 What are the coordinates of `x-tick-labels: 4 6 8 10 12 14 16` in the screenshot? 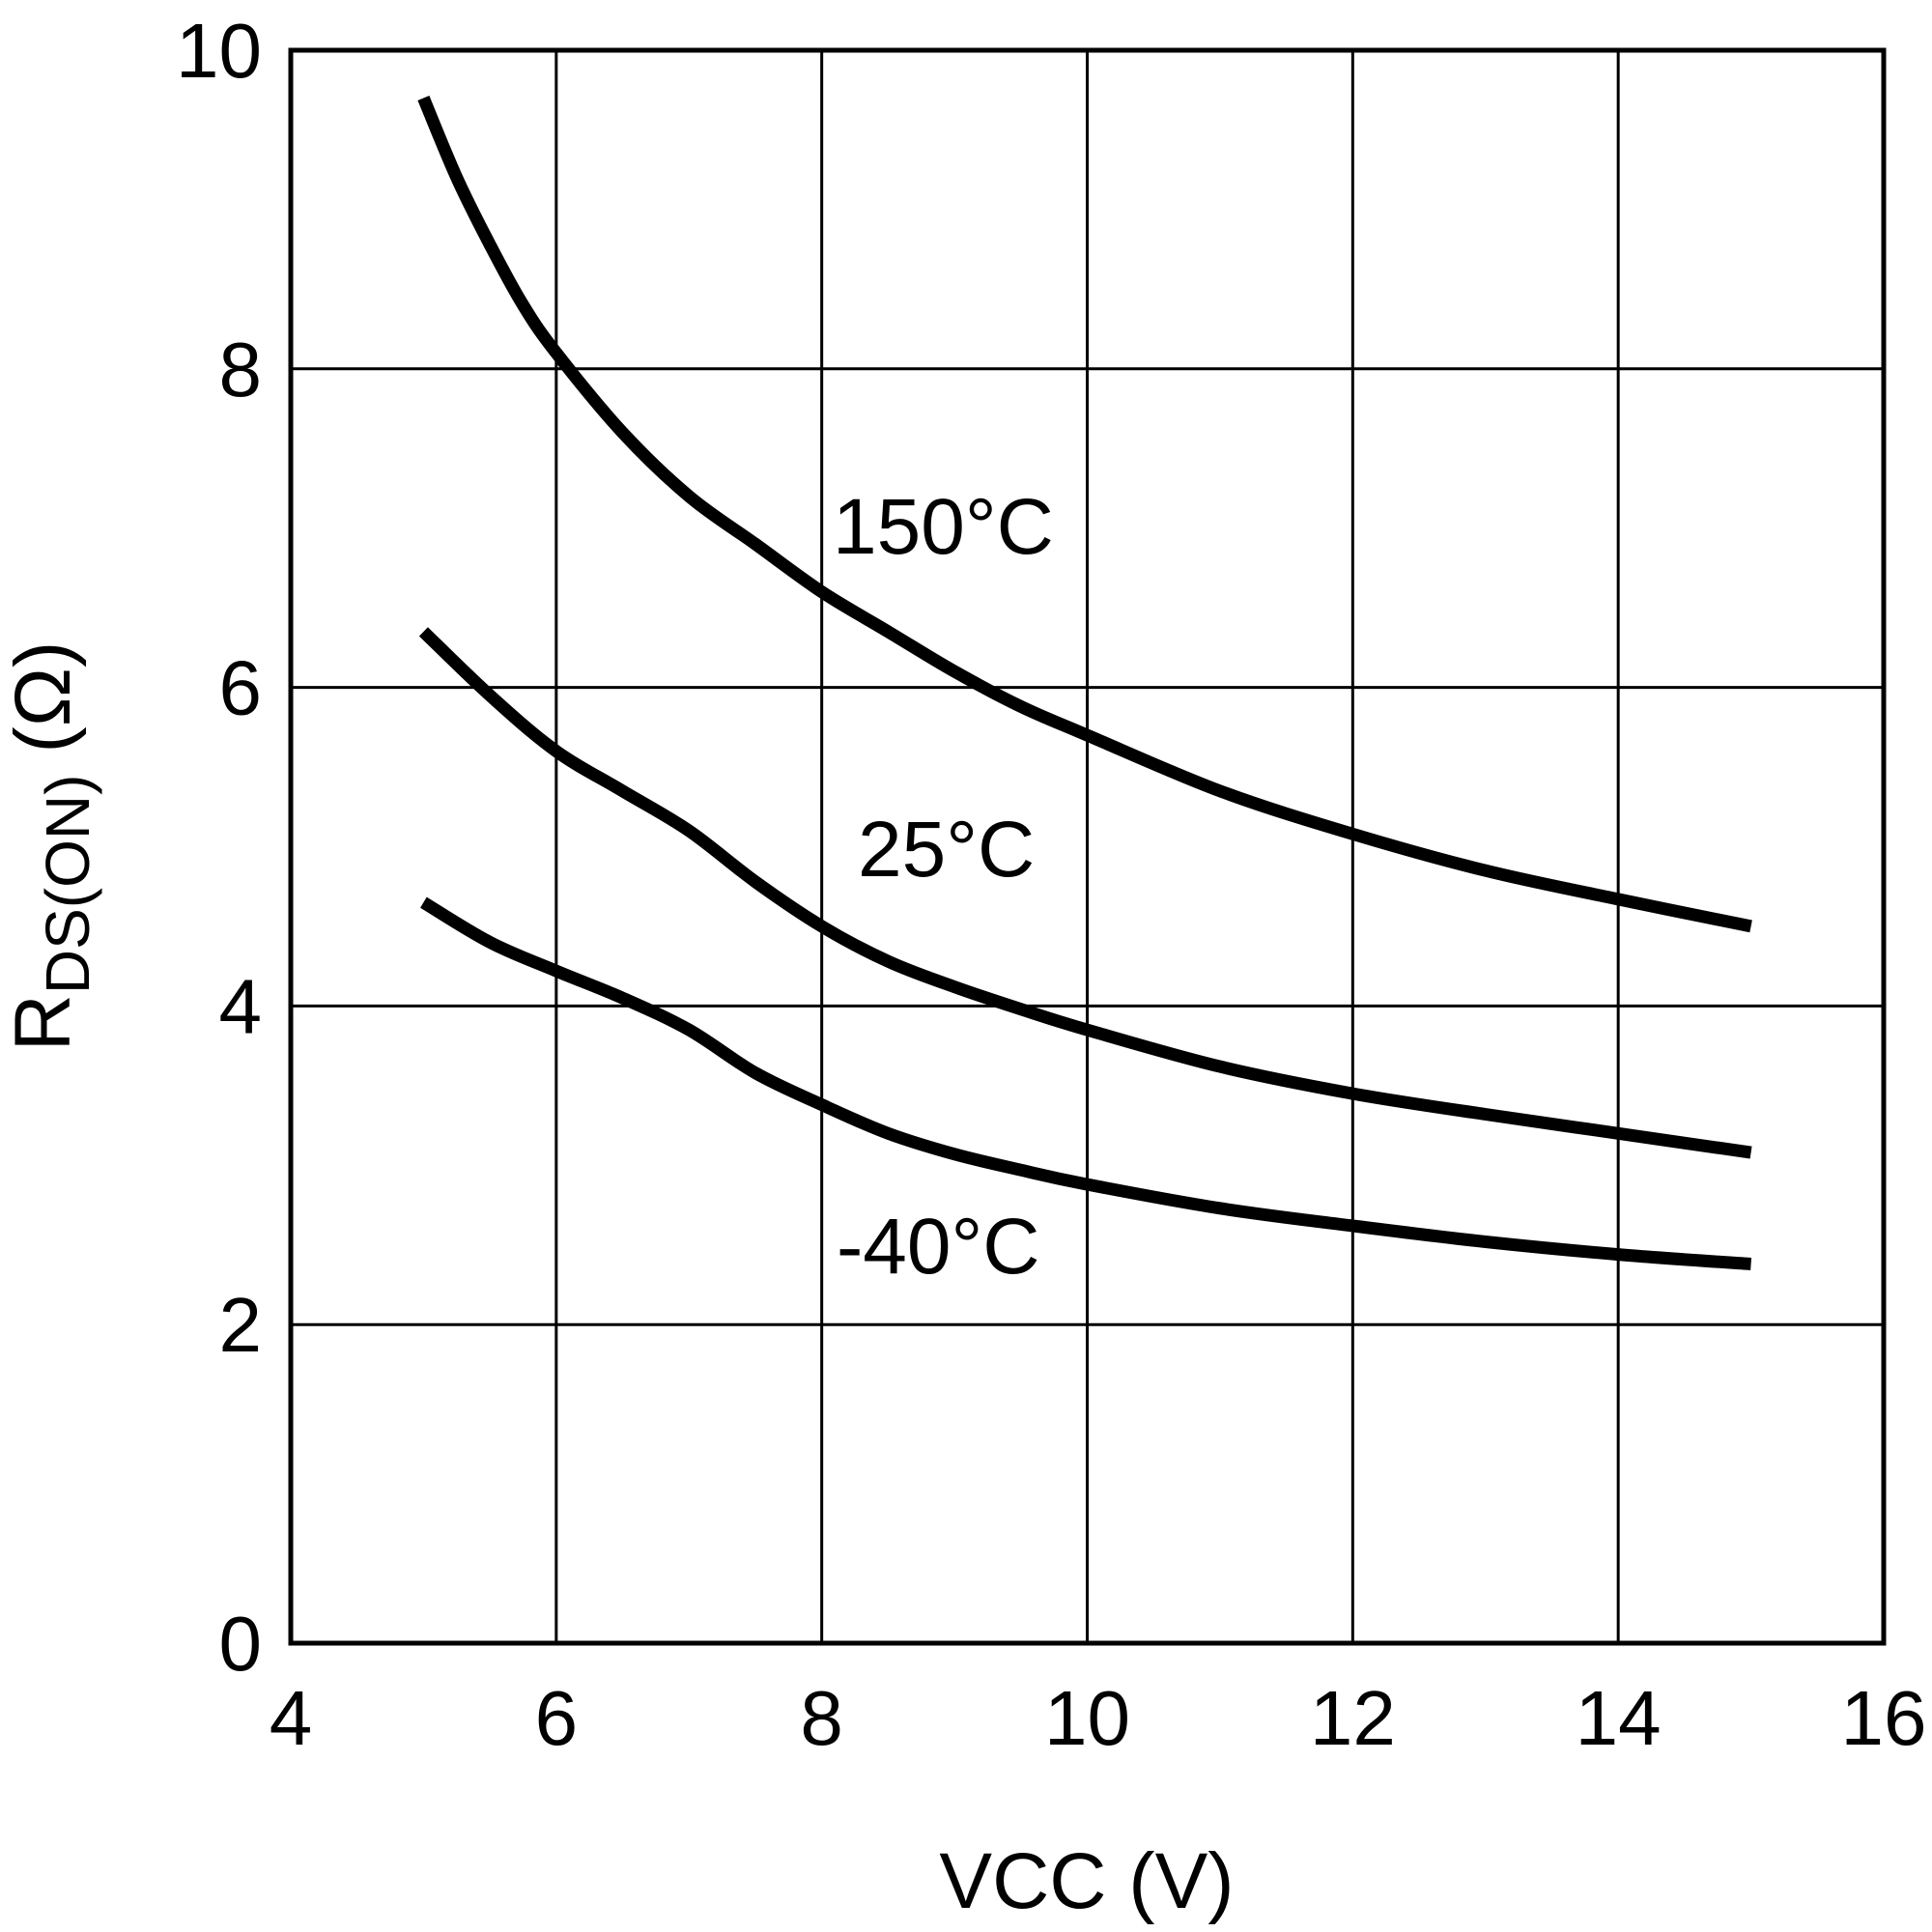 It's located at (1098, 1718).